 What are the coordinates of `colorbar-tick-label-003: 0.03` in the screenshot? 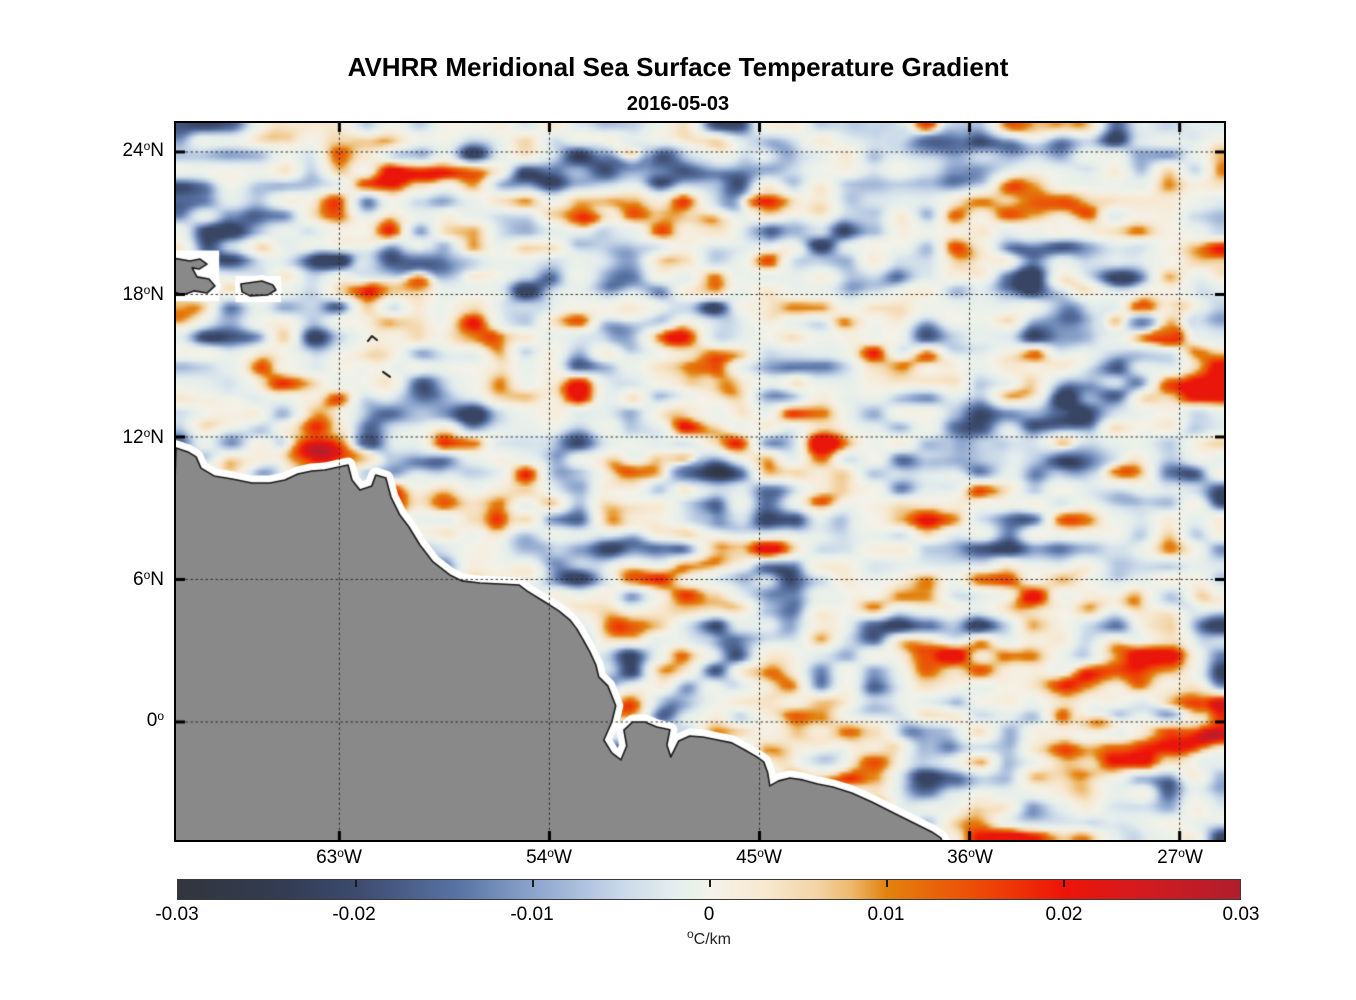 It's located at (1241, 914).